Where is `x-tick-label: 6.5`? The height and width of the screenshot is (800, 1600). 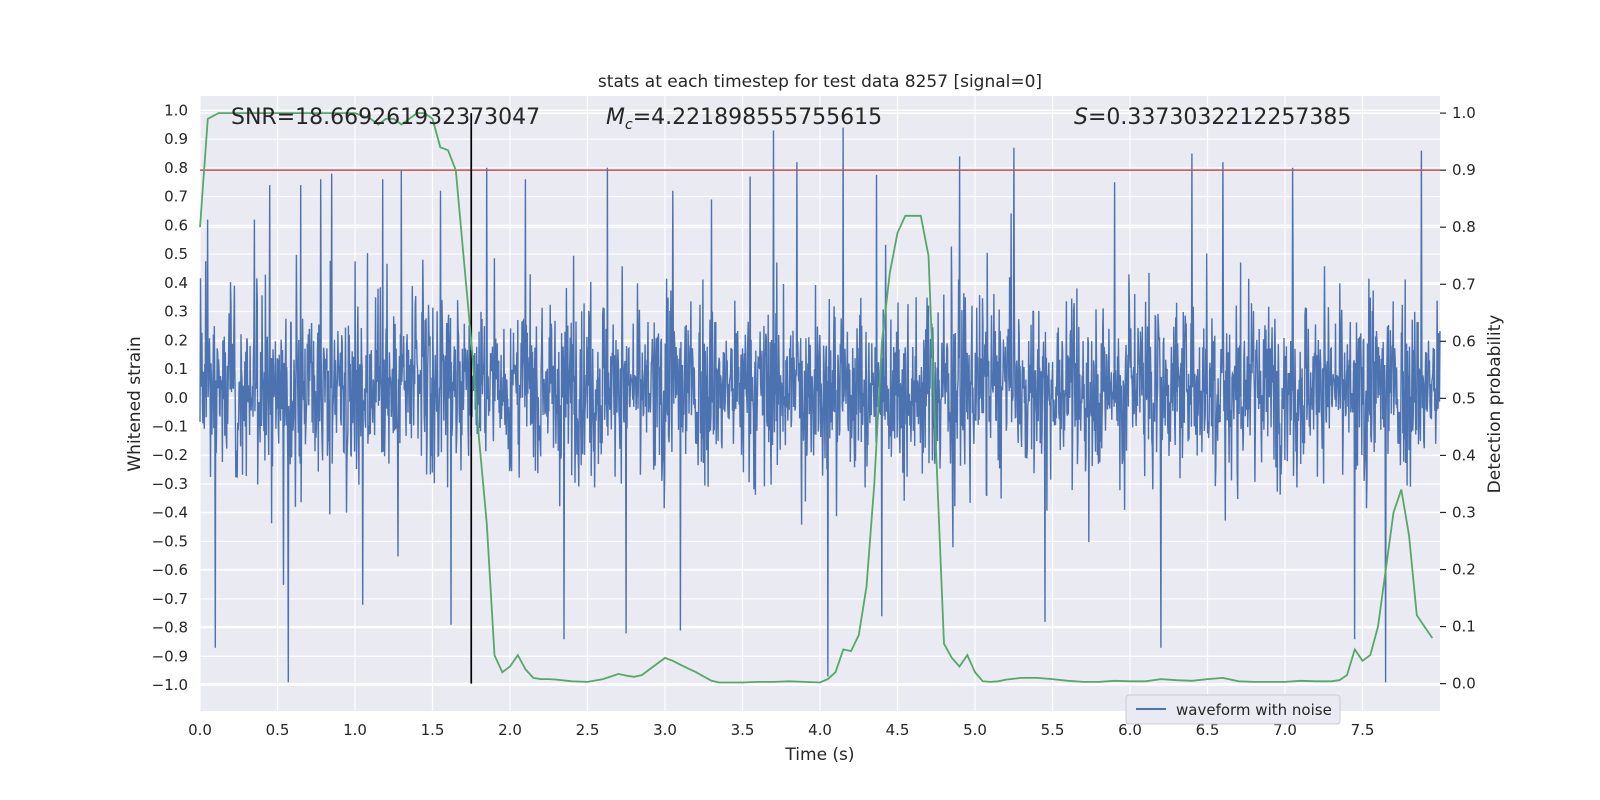
x-tick-label: 6.5 is located at coordinates (1208, 730).